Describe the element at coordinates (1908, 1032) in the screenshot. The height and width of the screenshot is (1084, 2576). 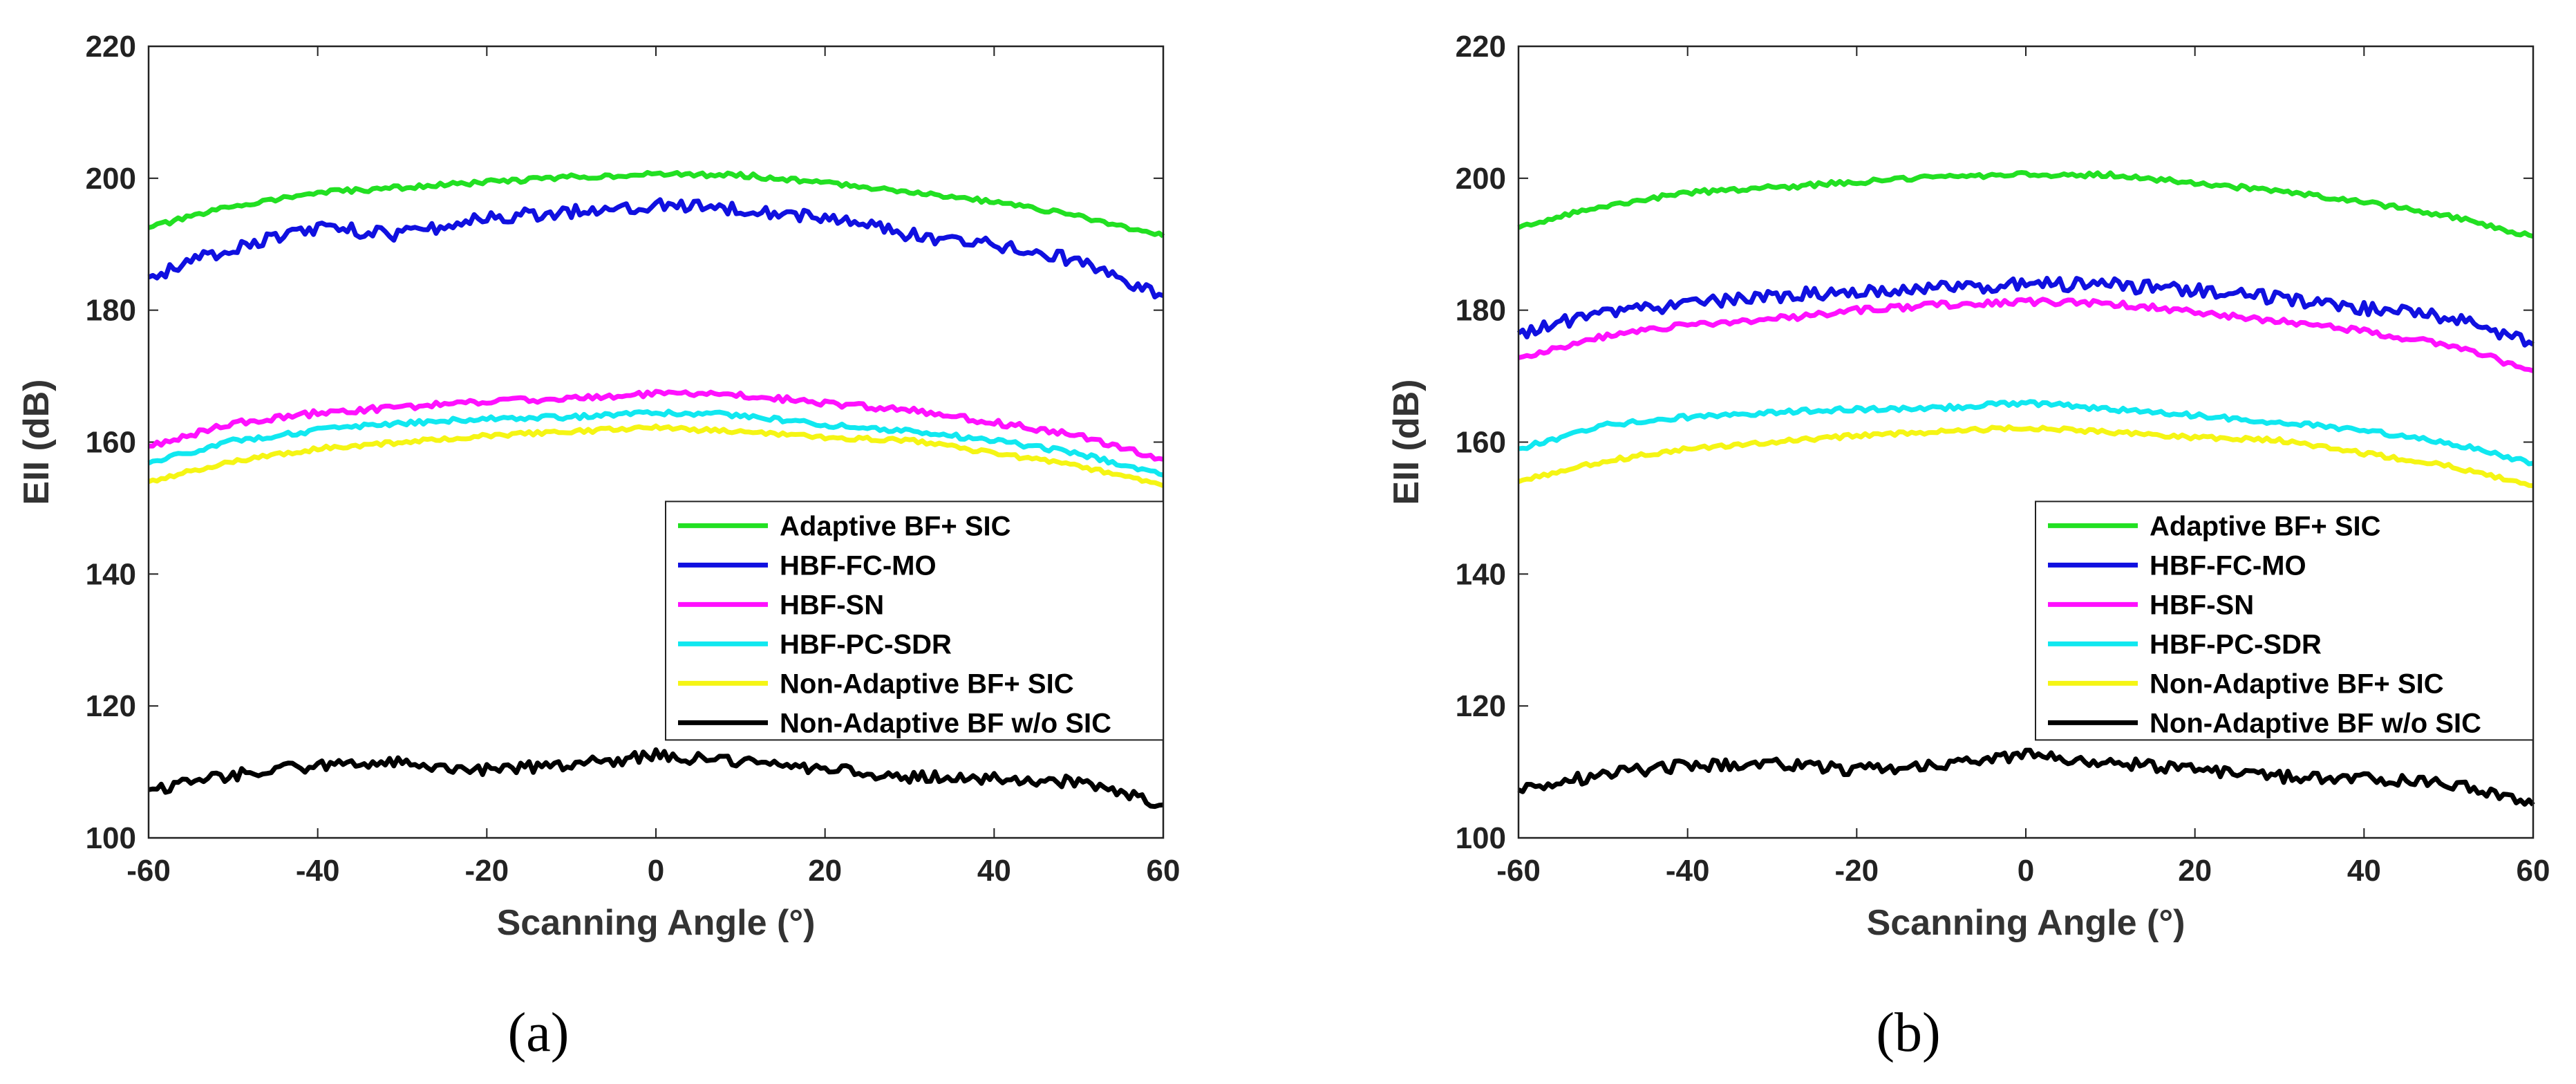
I see `panel-label: (b)` at that location.